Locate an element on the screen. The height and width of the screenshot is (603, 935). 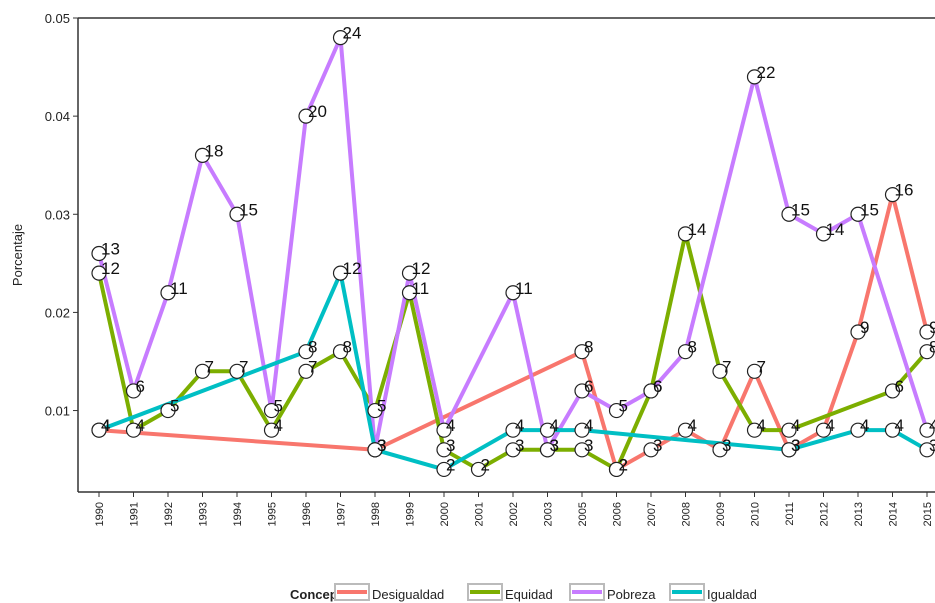
y-tick-label: 0.03 is located at coordinates (57, 214).